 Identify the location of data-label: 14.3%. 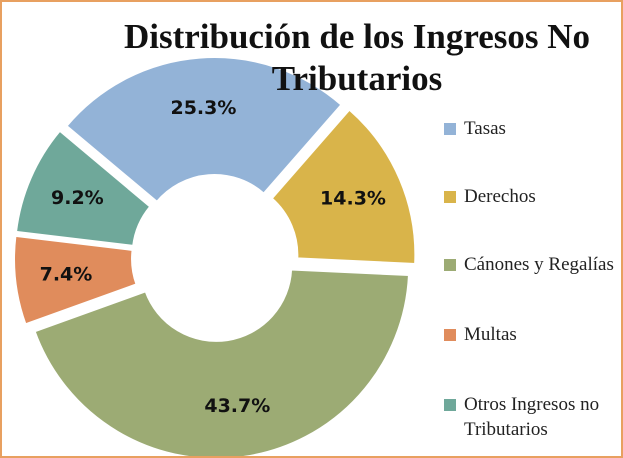
(353, 199).